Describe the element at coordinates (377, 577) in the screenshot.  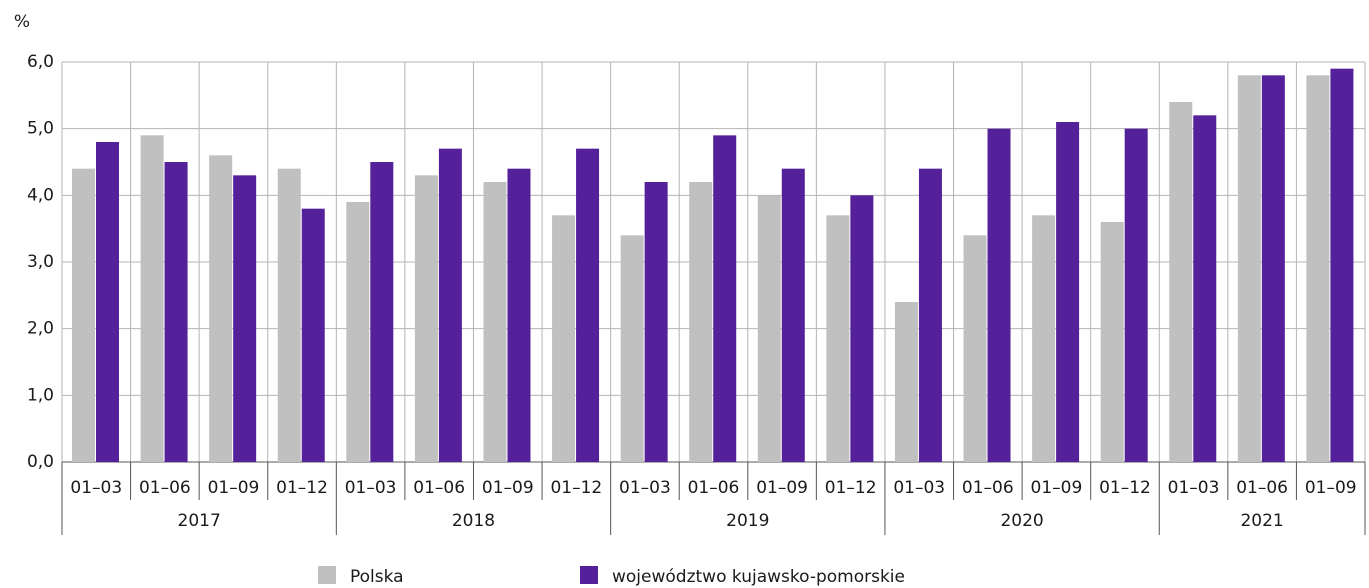
I see `legend-label: Polska` at that location.